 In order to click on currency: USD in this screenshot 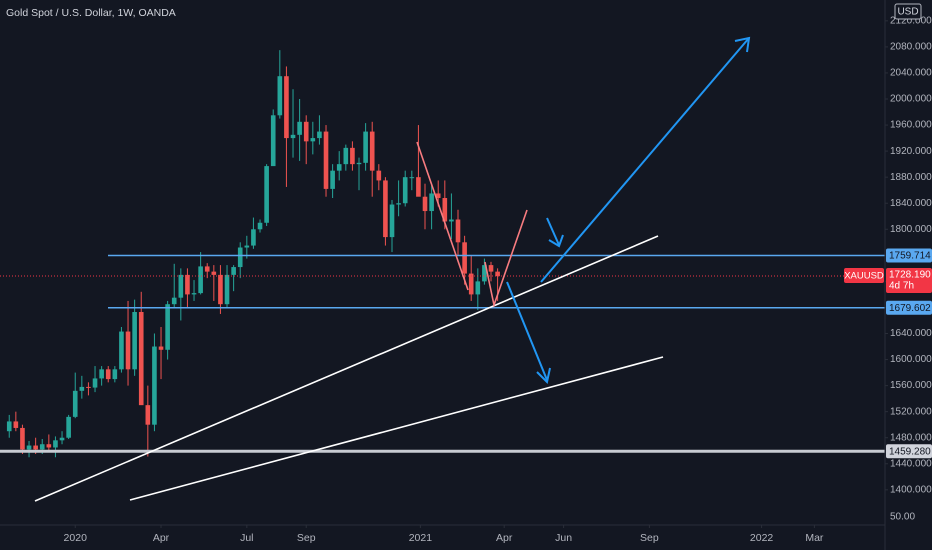, I will do `click(907, 12)`.